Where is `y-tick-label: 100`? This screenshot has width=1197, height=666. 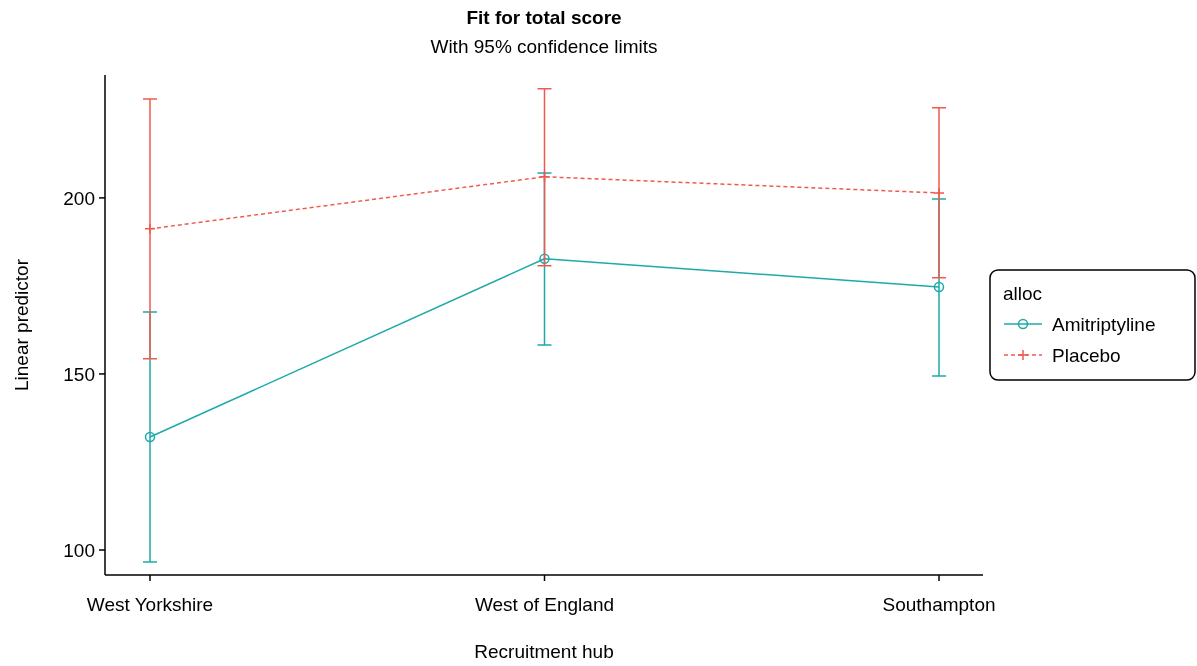
y-tick-label: 100 is located at coordinates (79, 550).